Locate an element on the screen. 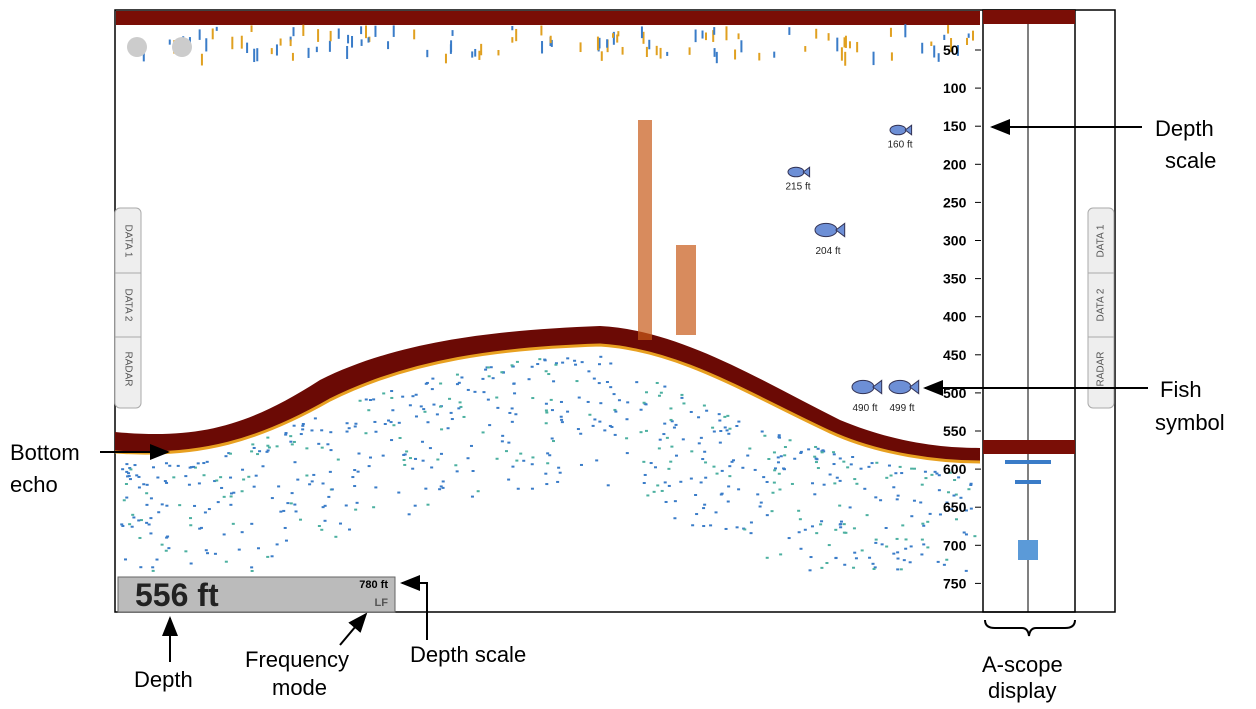 The image size is (1256, 709). range-readout: 780 ft is located at coordinates (373, 585).